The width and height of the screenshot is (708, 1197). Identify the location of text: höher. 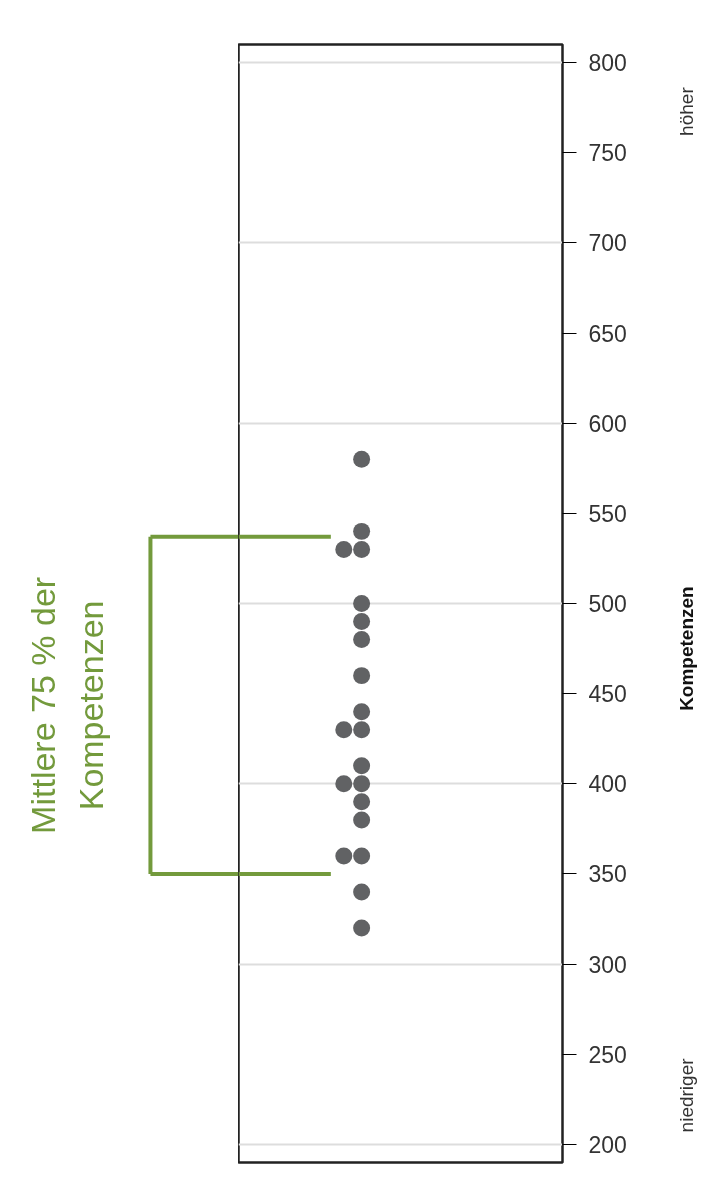
(686, 111).